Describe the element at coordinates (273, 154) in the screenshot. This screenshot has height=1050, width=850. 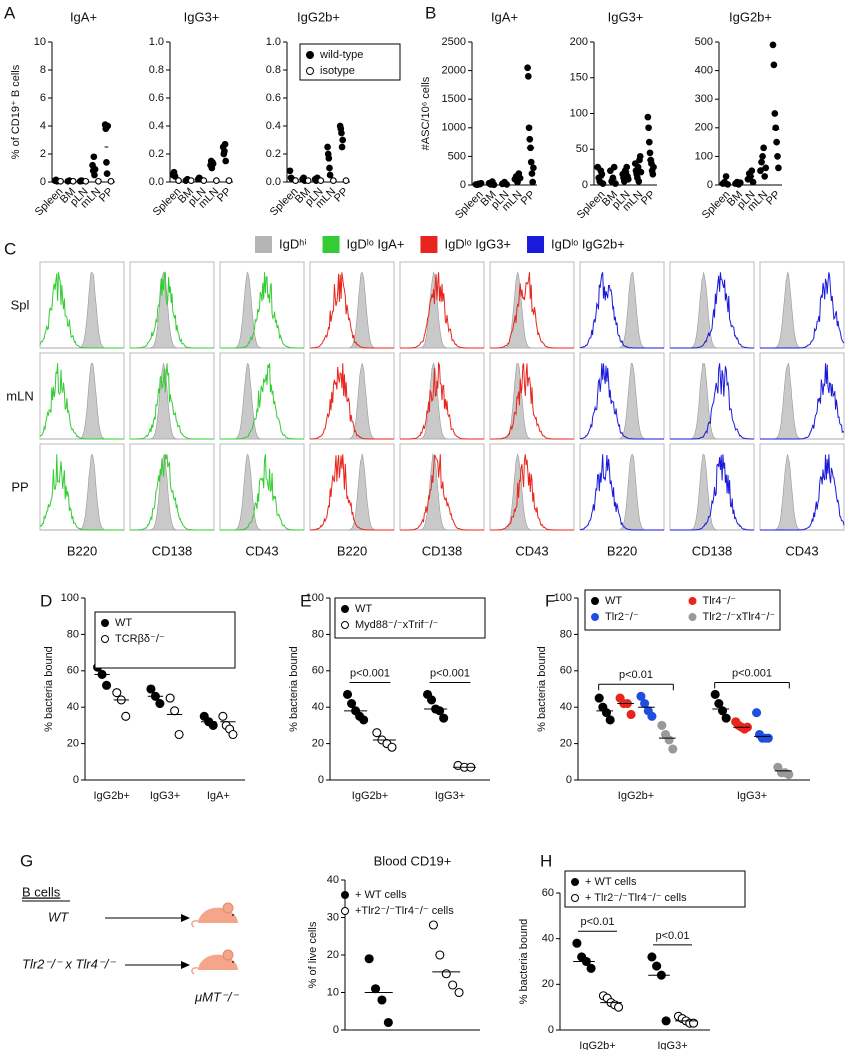
I see `y-tick-label: 0.2` at that location.